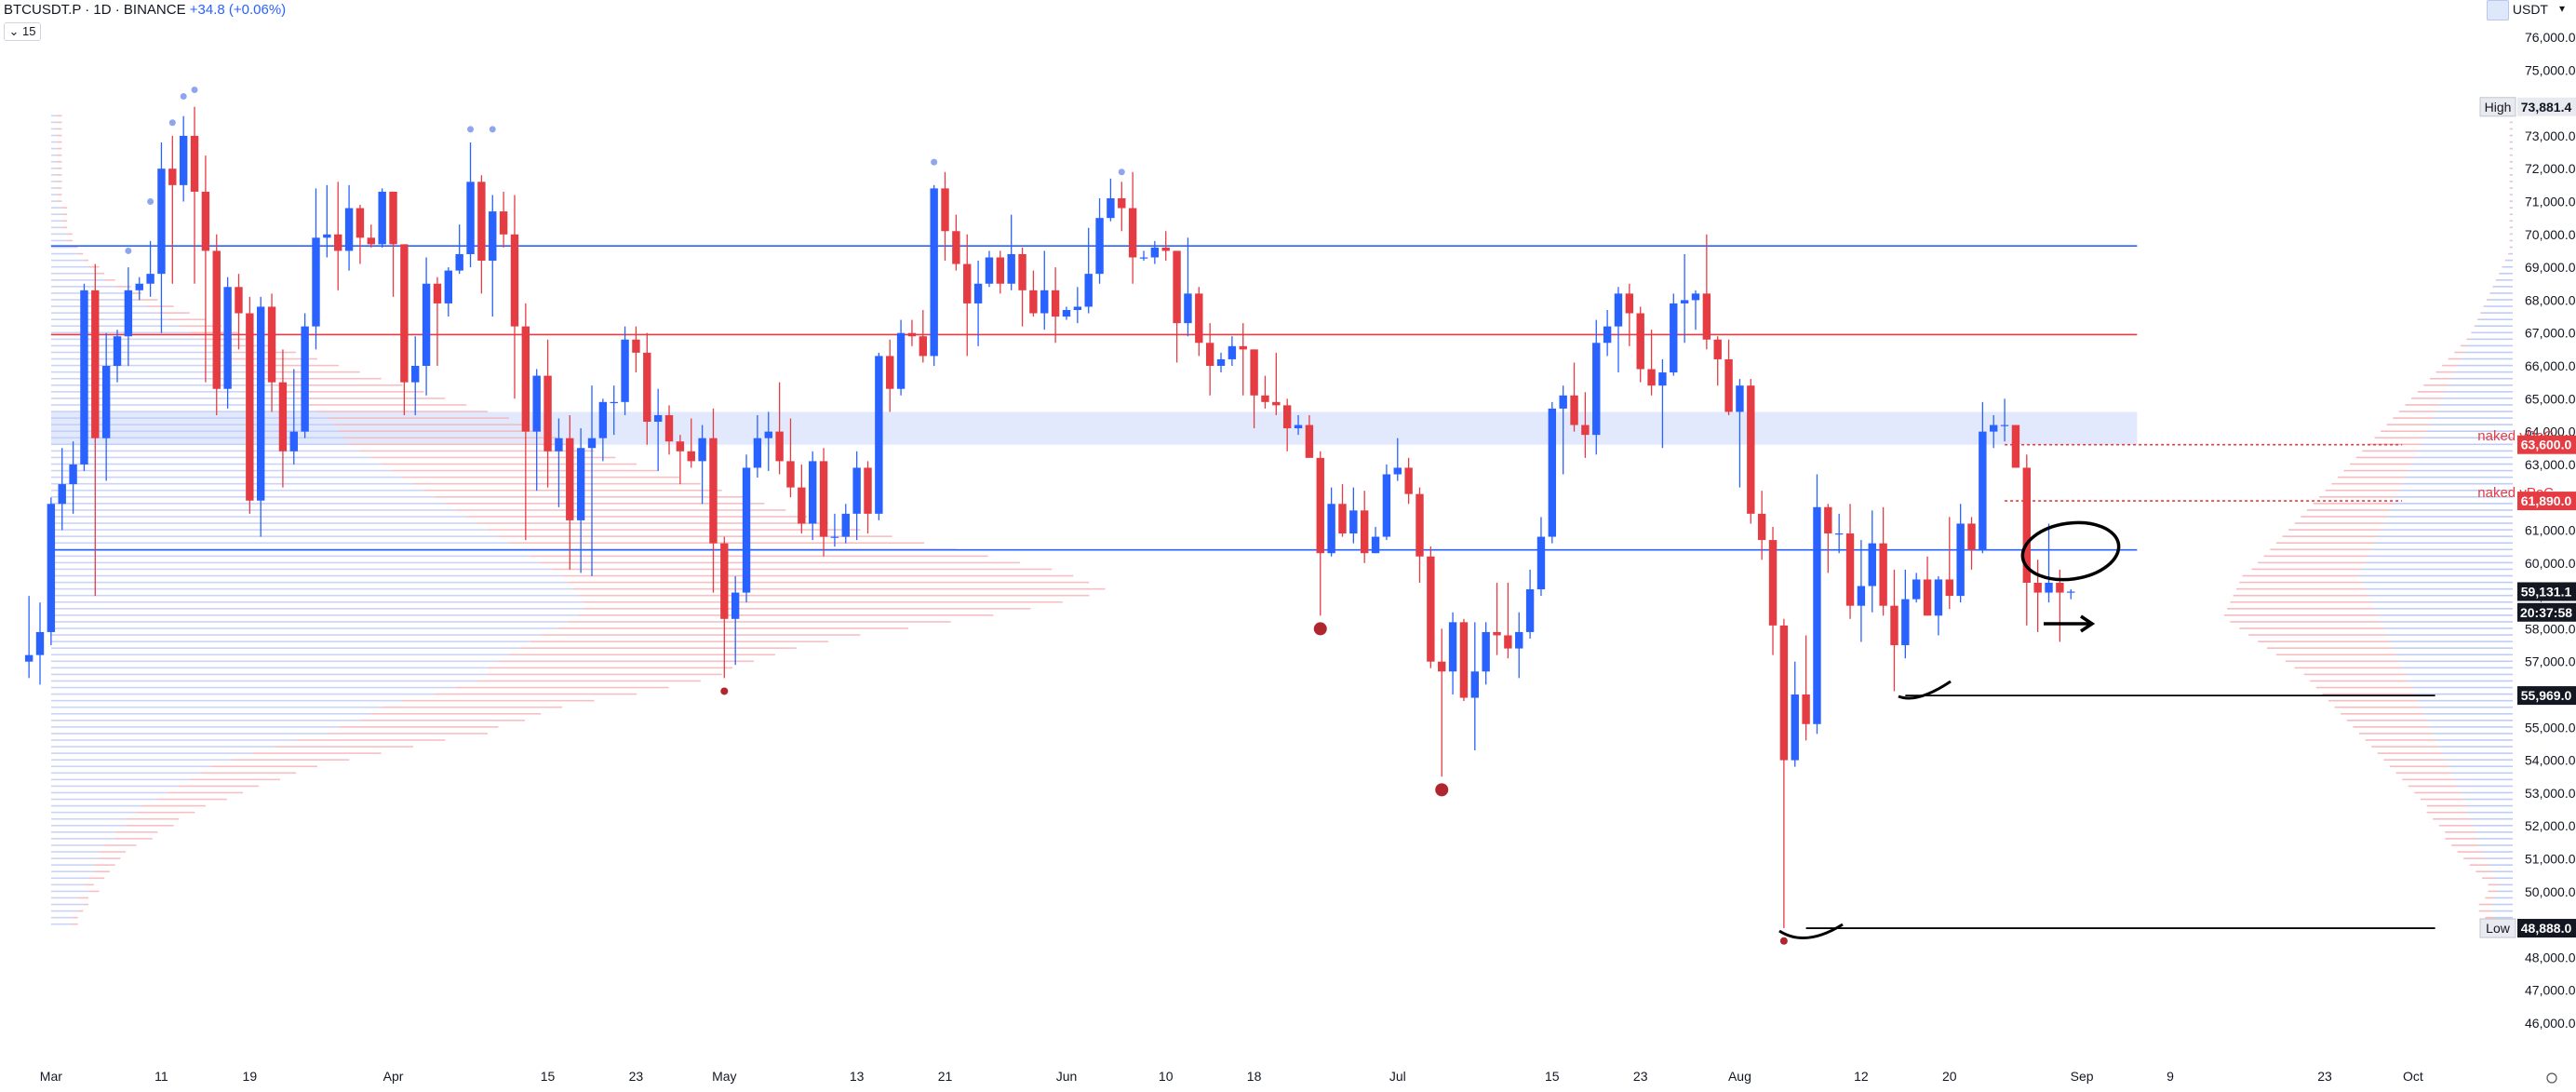 This screenshot has width=2576, height=1092. Describe the element at coordinates (2550, 661) in the screenshot. I see `y-tick-label: 57,000.0` at that location.